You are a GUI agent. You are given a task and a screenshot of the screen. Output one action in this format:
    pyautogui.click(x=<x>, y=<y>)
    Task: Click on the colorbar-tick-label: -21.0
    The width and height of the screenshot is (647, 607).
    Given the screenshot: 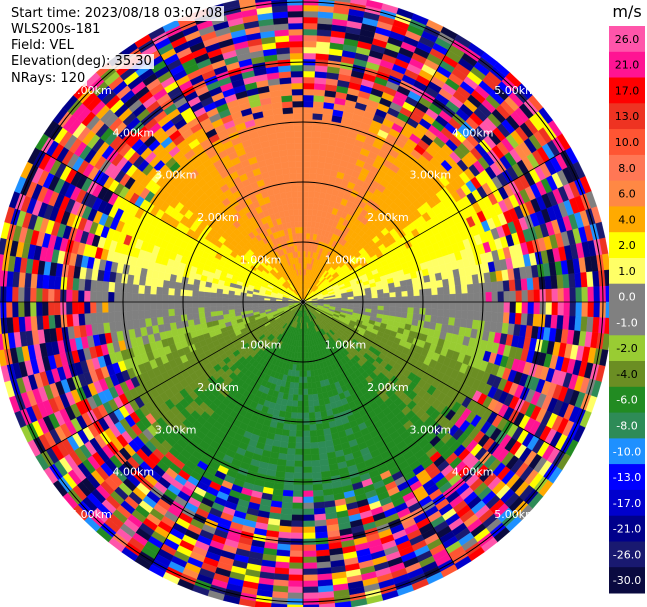 What is the action you would take?
    pyautogui.click(x=627, y=529)
    